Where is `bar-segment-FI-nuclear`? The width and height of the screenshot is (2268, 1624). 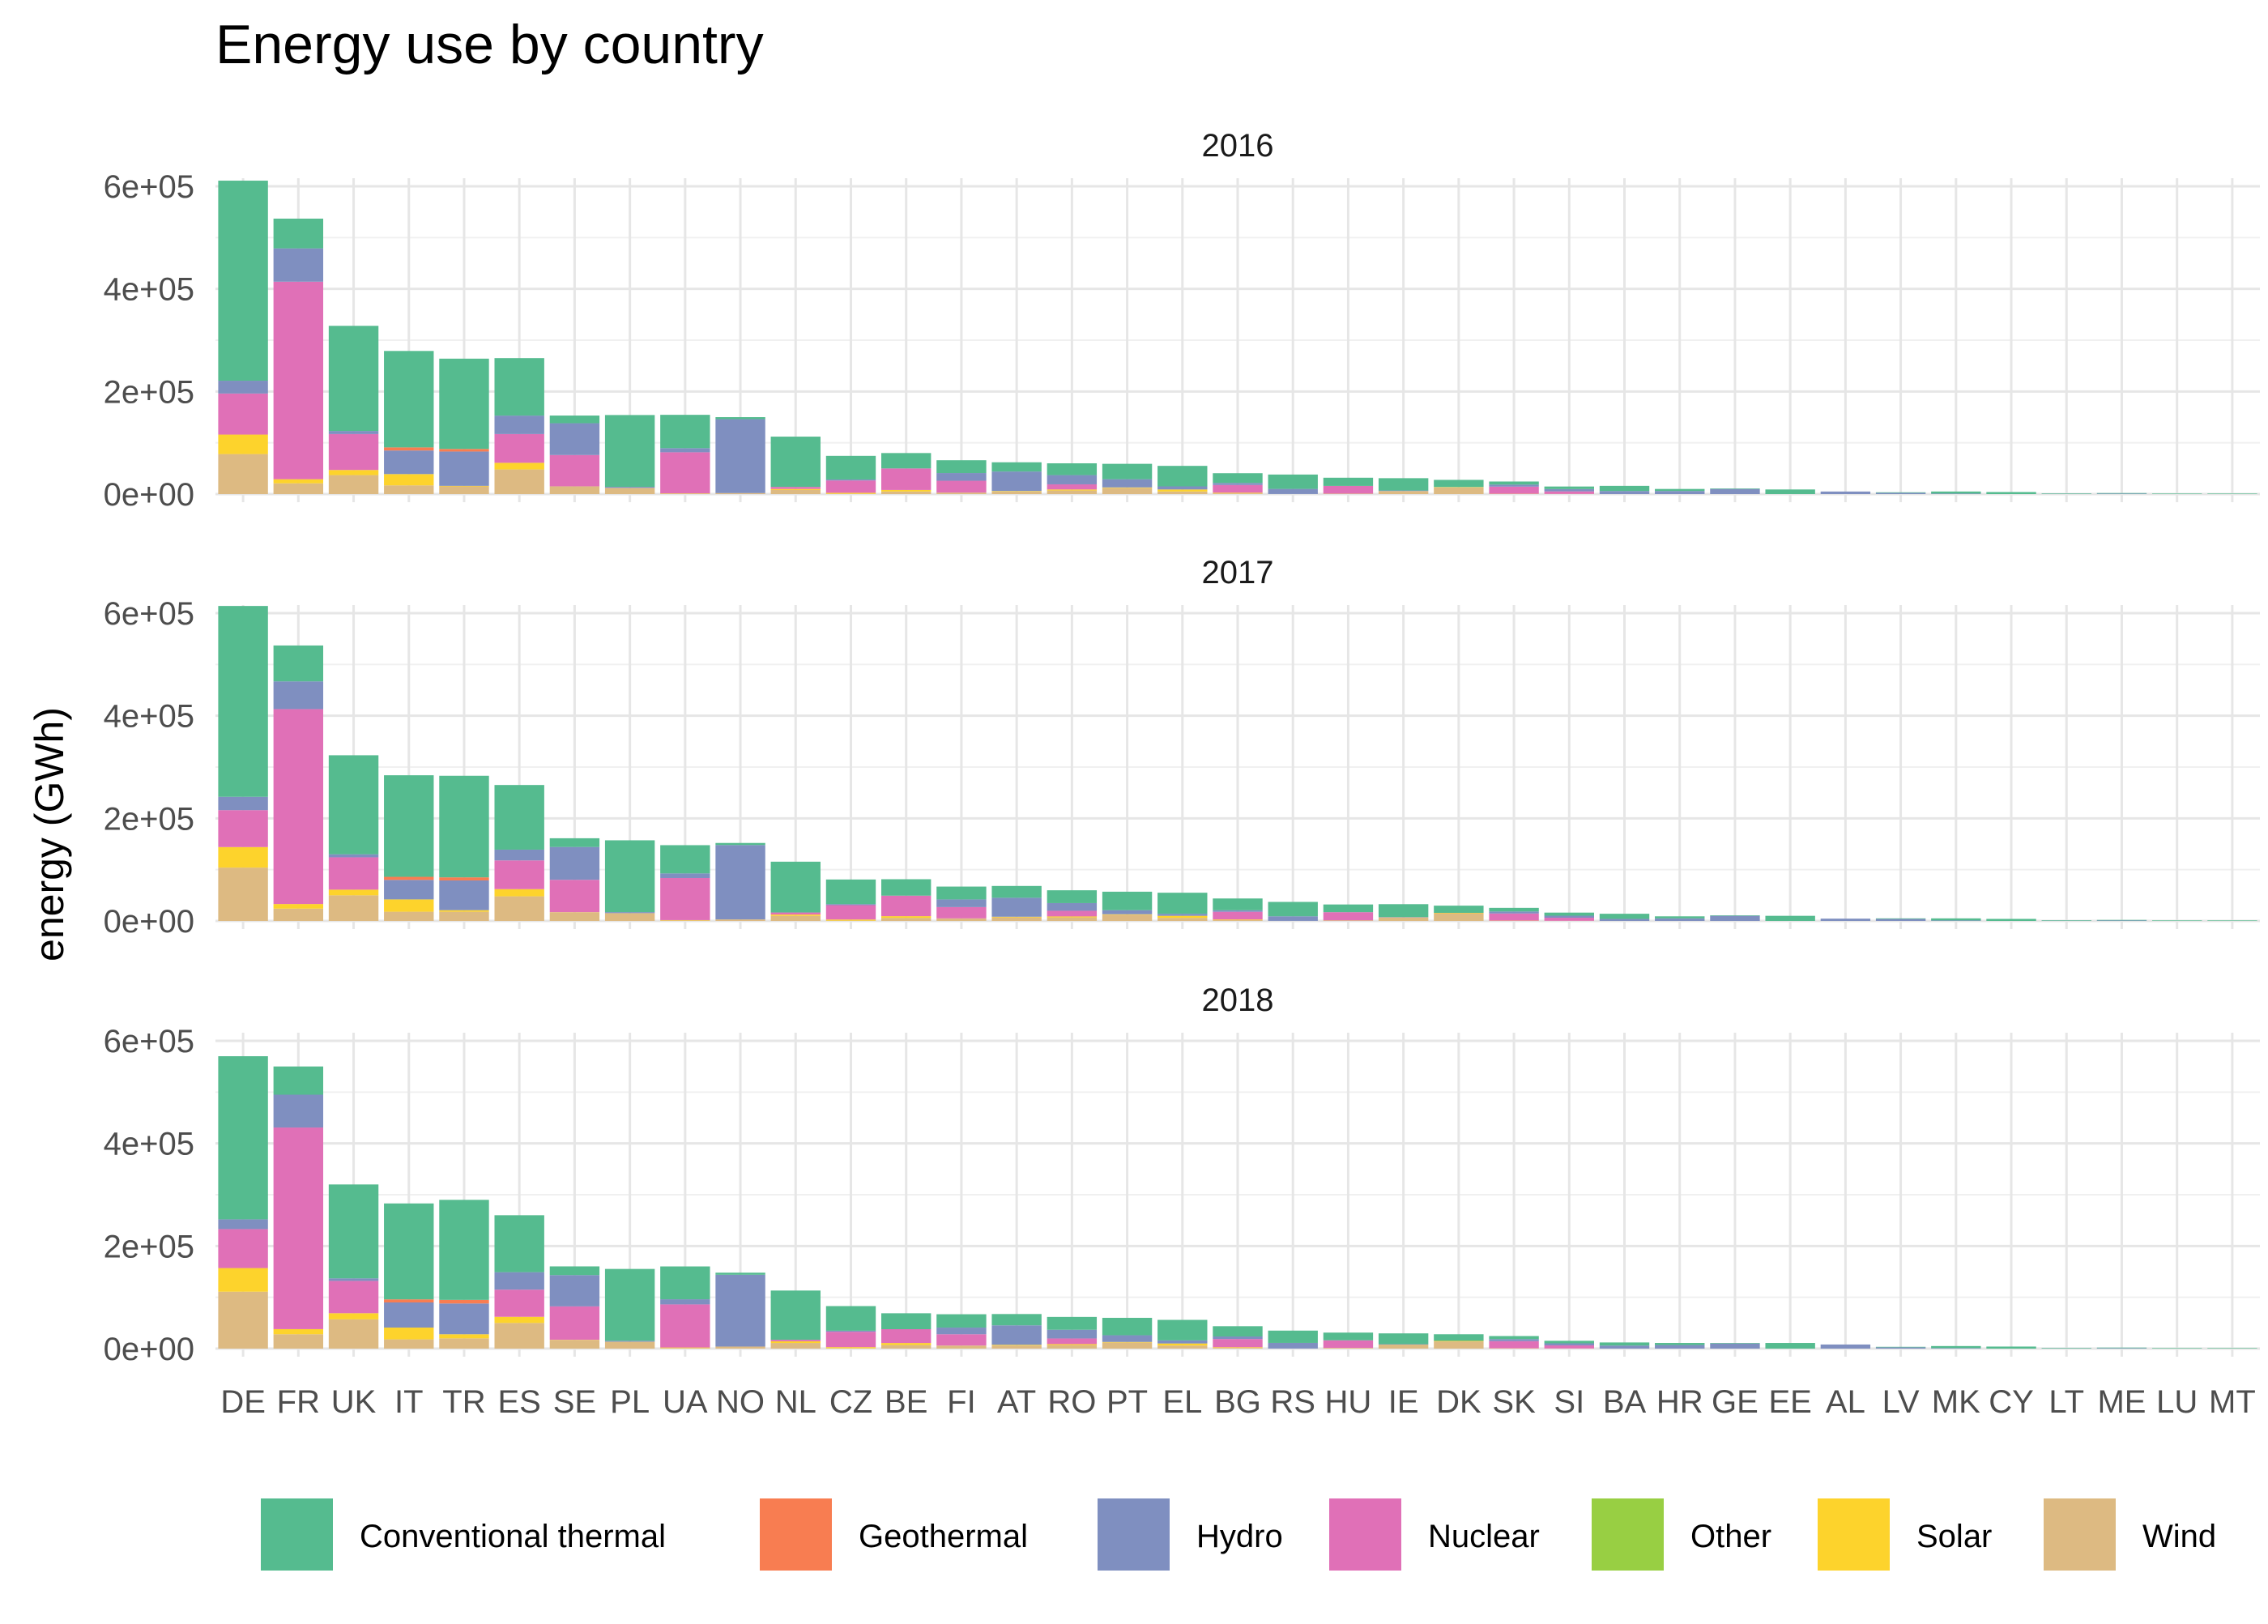
bar-segment-FI-nuclear is located at coordinates (961, 913).